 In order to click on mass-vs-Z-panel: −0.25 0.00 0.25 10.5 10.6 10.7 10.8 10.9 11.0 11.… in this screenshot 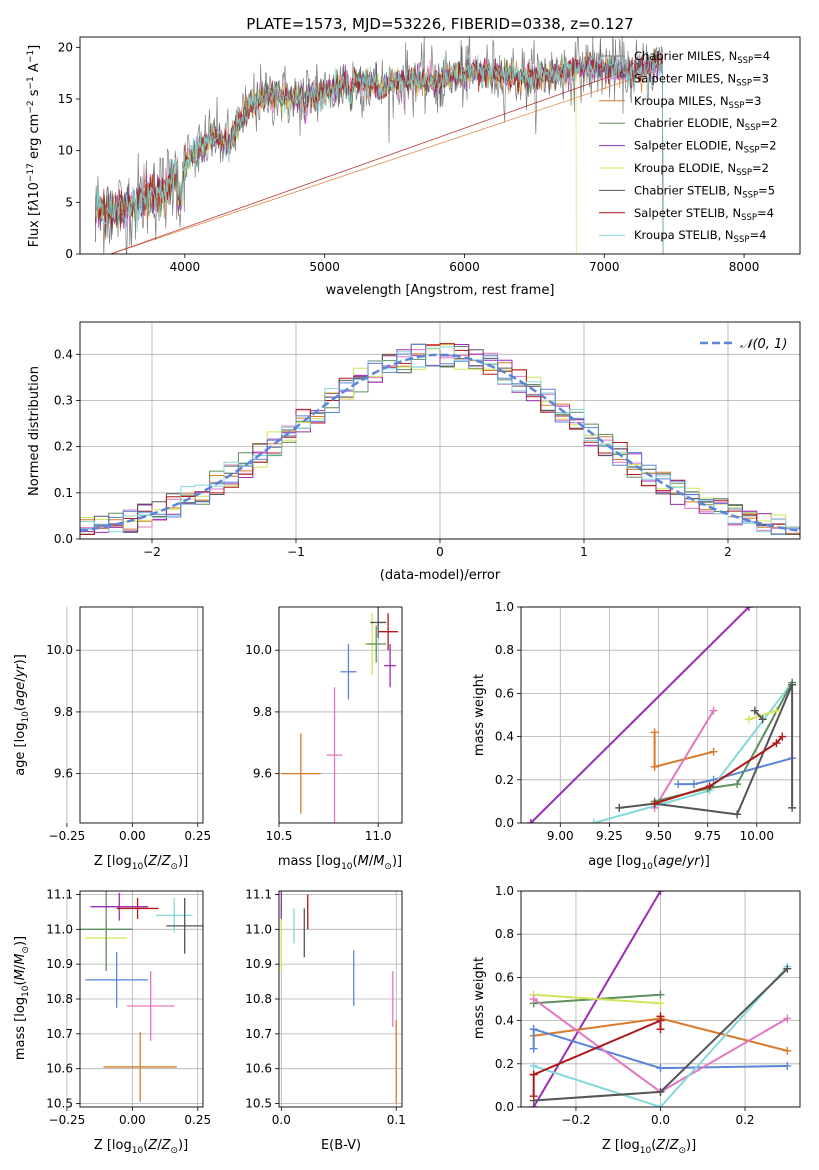, I will do `click(128, 1007)`.